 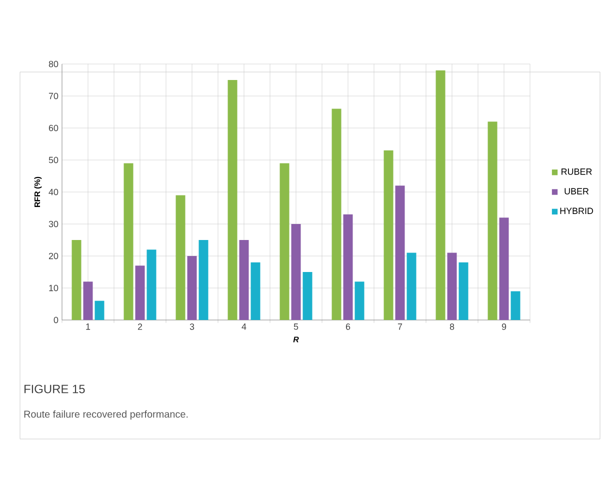 What do you see at coordinates (577, 171) in the screenshot?
I see `legend-label: RUBER` at bounding box center [577, 171].